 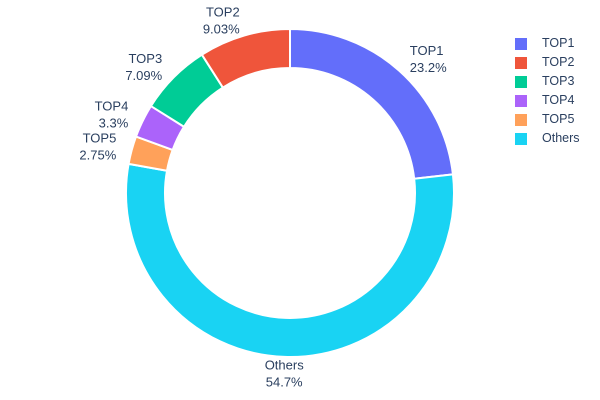 I want to click on legend-item-top2: TOP2, so click(x=547, y=62).